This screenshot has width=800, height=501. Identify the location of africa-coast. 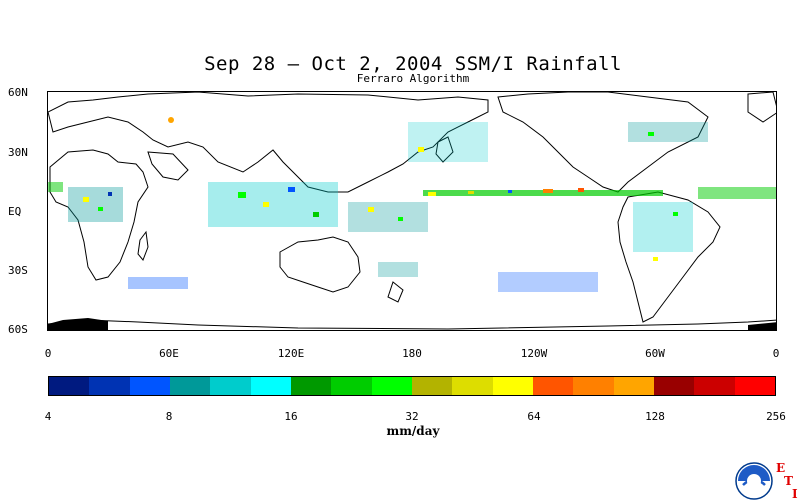
(99, 215).